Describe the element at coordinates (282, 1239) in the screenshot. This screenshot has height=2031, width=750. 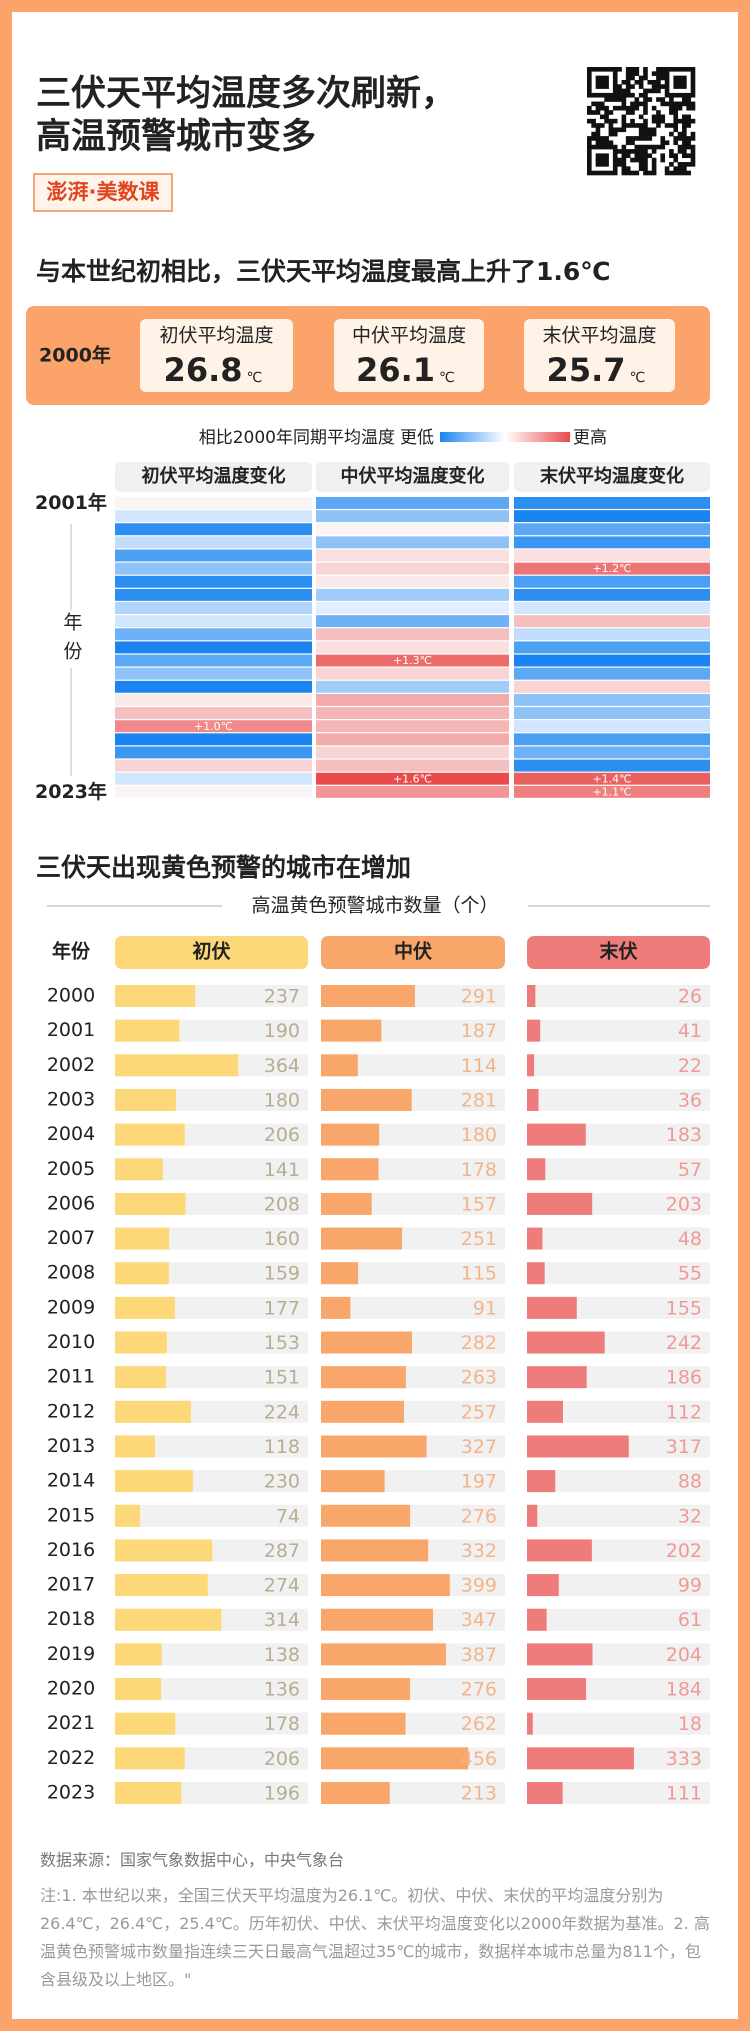
I see `value-label: 160` at that location.